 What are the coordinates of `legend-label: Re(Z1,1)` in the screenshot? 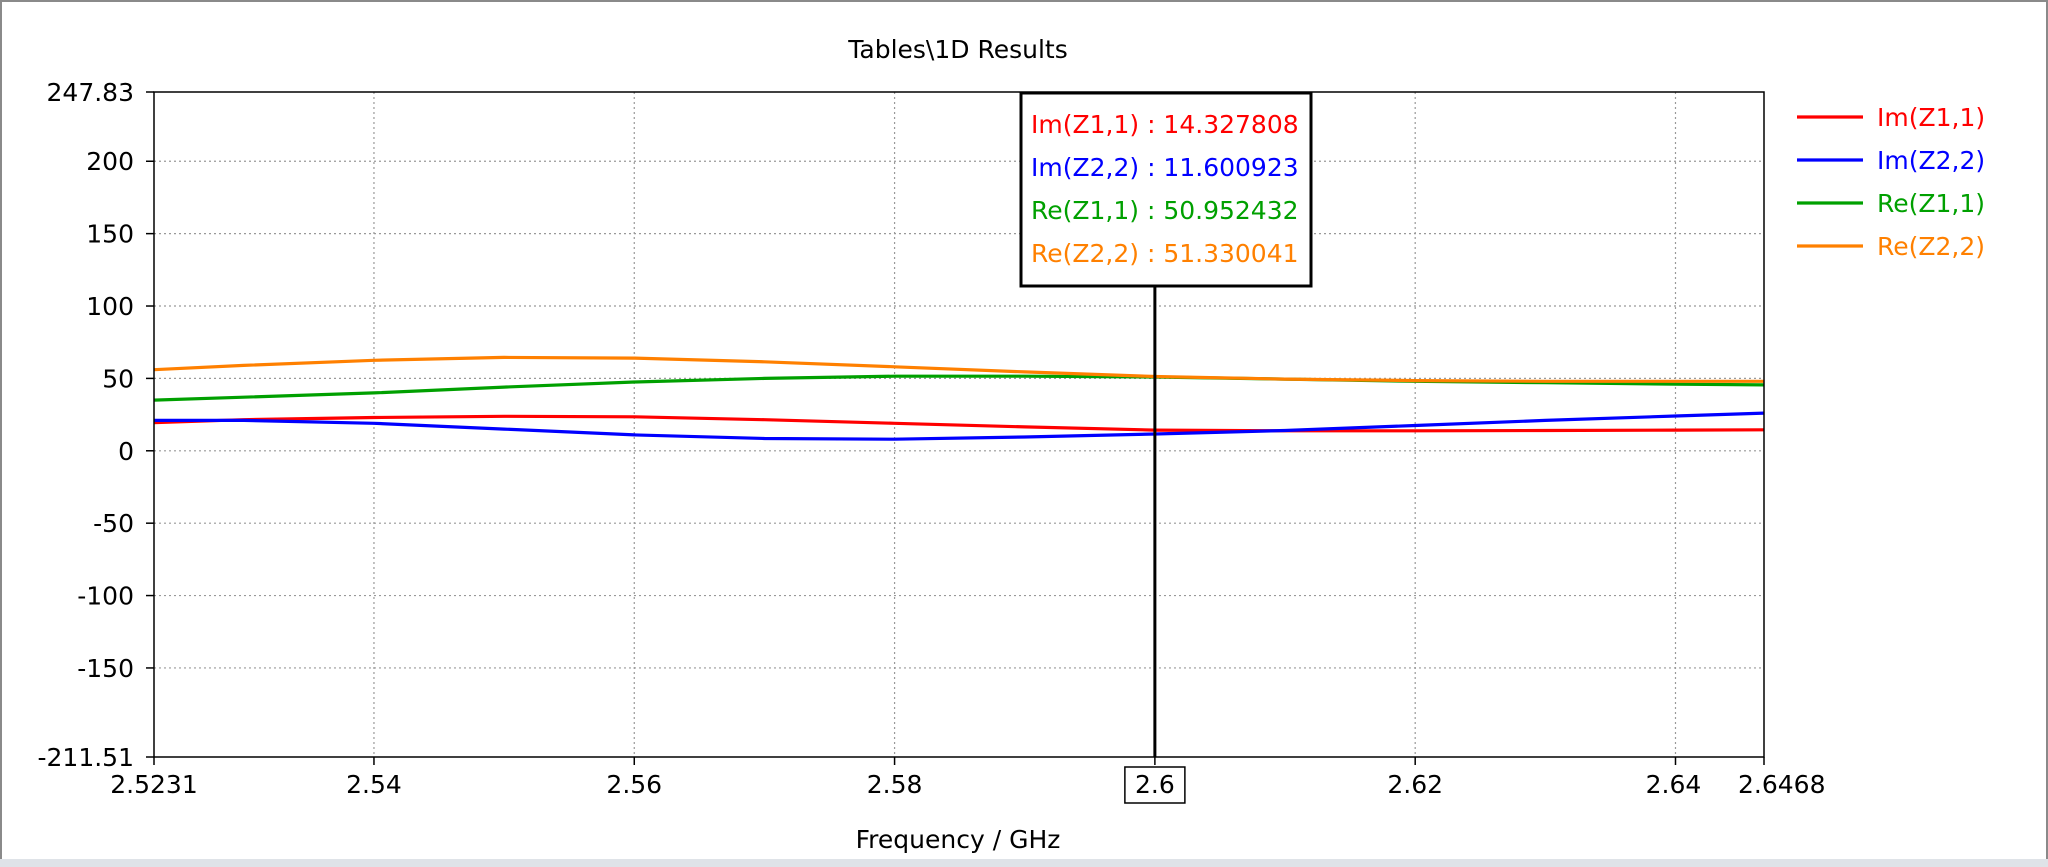 It's located at (1931, 203).